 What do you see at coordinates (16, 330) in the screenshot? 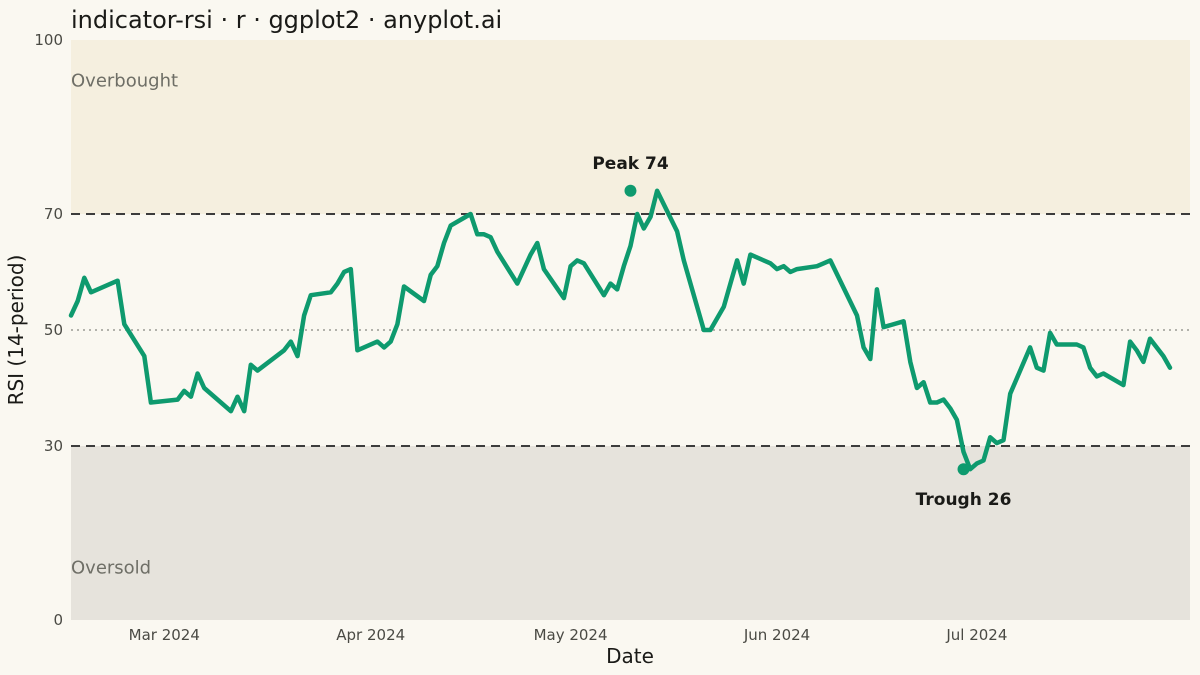
I see `y-axis-title: RSI (14-period)` at bounding box center [16, 330].